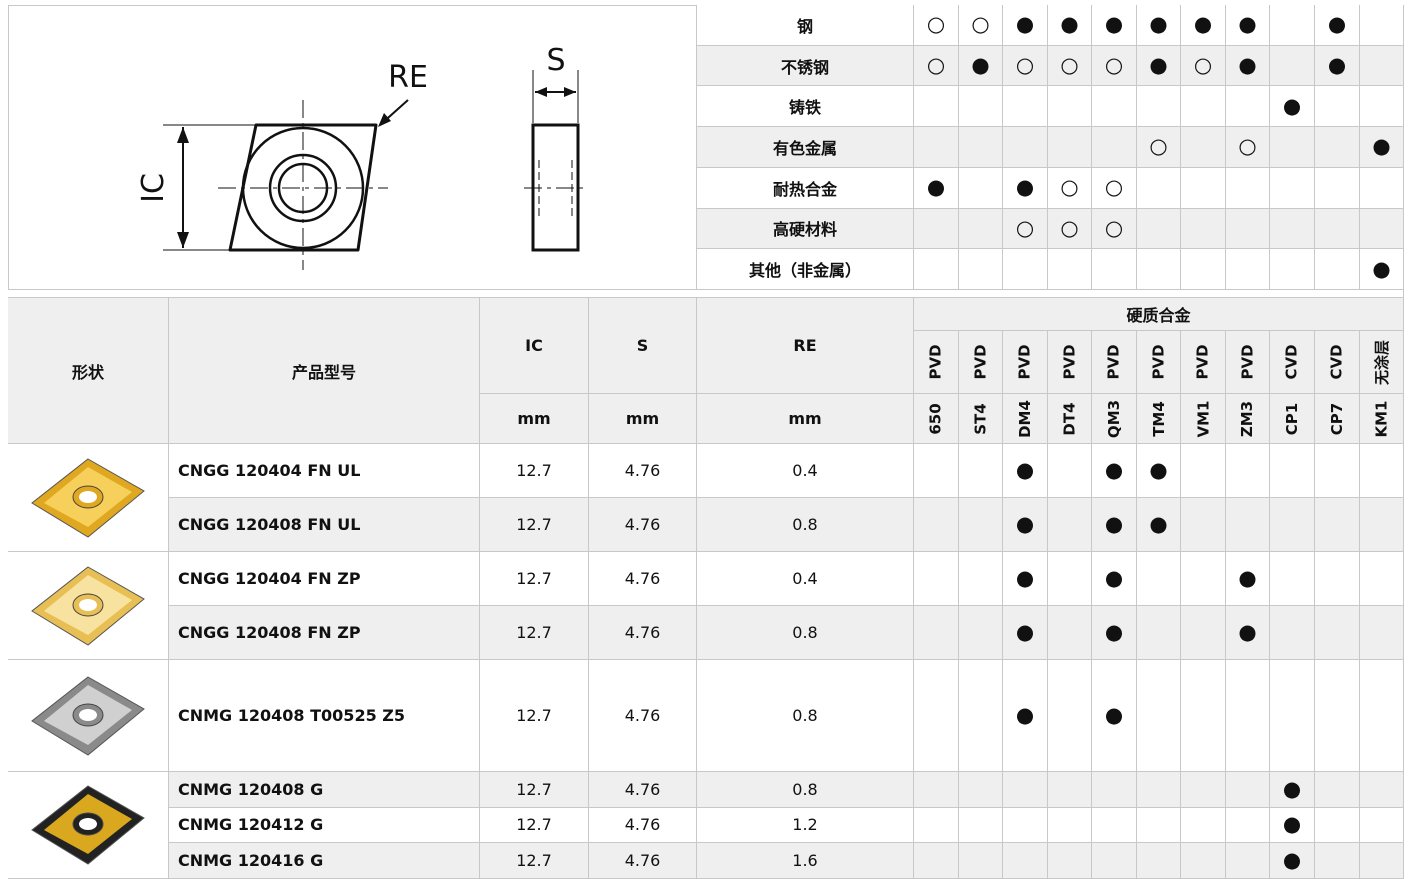  What do you see at coordinates (805, 346) in the screenshot?
I see `header-re: RE` at bounding box center [805, 346].